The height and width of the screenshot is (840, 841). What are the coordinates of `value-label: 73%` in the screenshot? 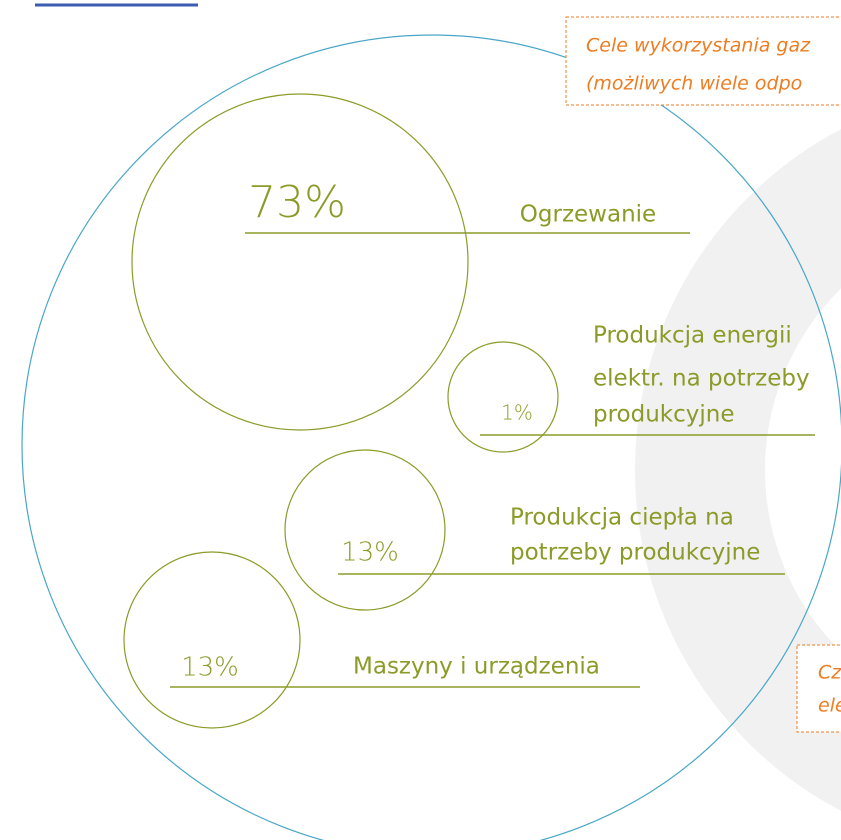 It's located at (297, 202).